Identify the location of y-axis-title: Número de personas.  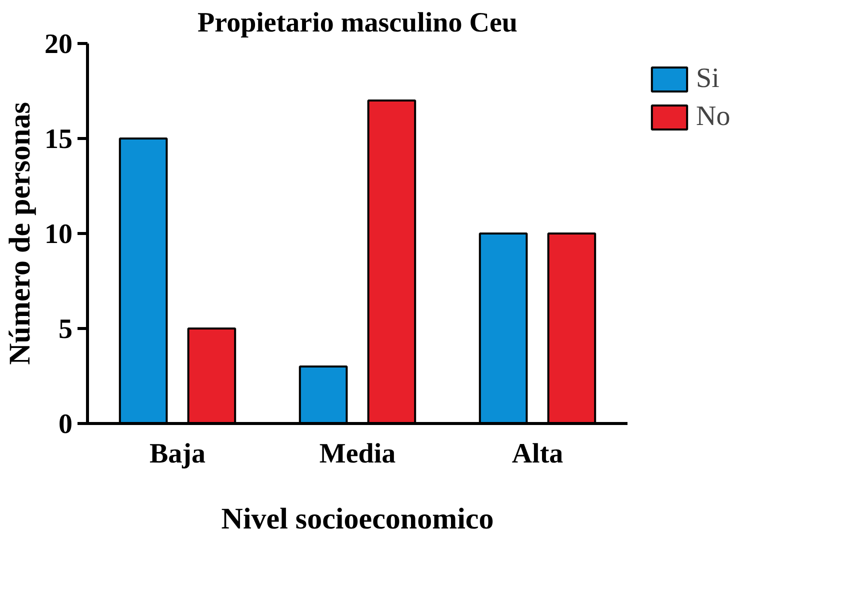
(20, 233).